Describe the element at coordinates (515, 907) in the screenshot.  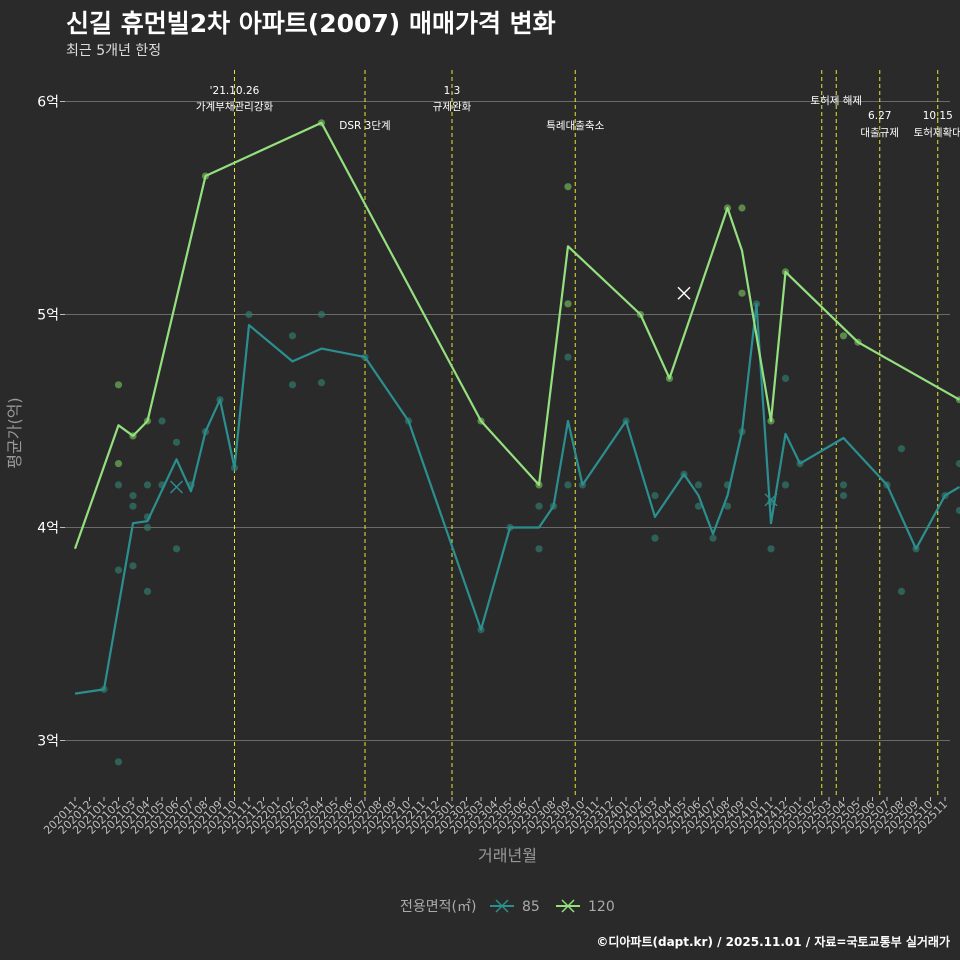
I see `legend-item-85: 85` at that location.